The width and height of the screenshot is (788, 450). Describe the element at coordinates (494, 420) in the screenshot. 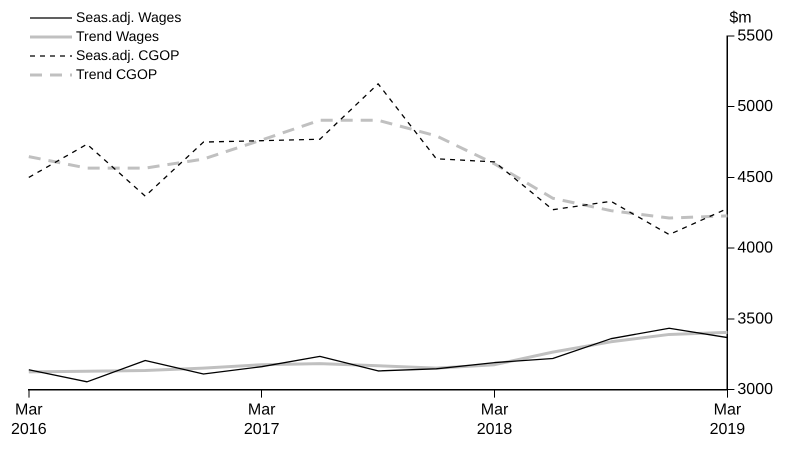

I see `x-tick-label: Mar 2018` at that location.